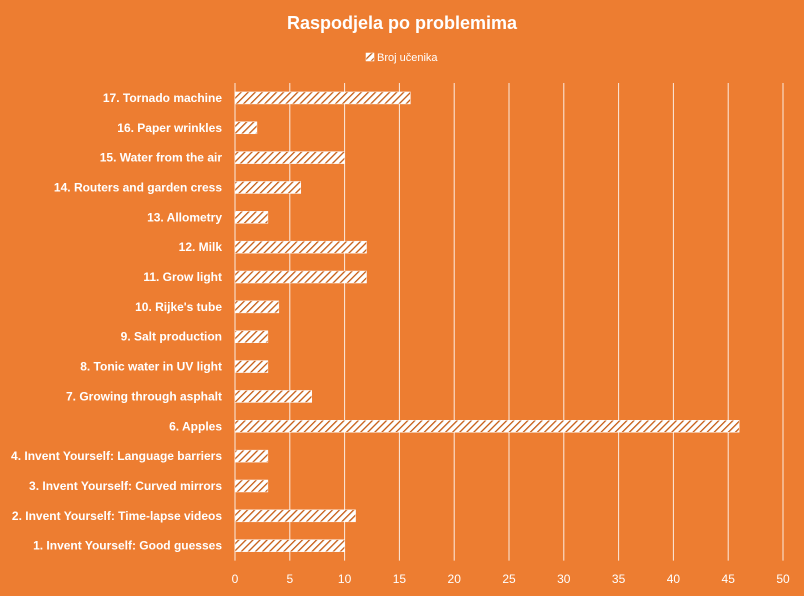 The image size is (804, 596). I want to click on x-tick-label: 5, so click(289, 579).